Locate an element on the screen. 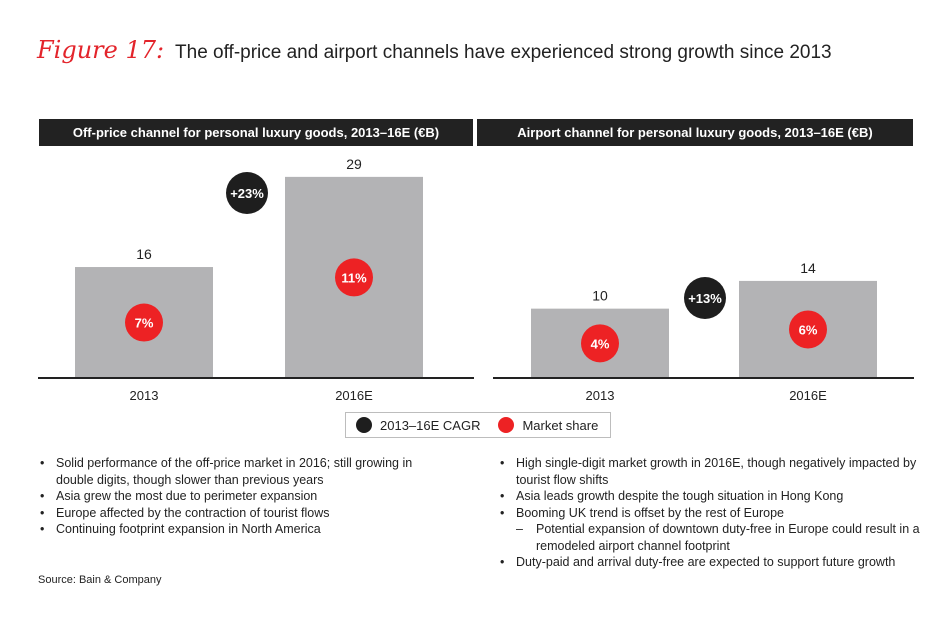 Image resolution: width=950 pixels, height=624 pixels. legend-cagr-marker is located at coordinates (364, 425).